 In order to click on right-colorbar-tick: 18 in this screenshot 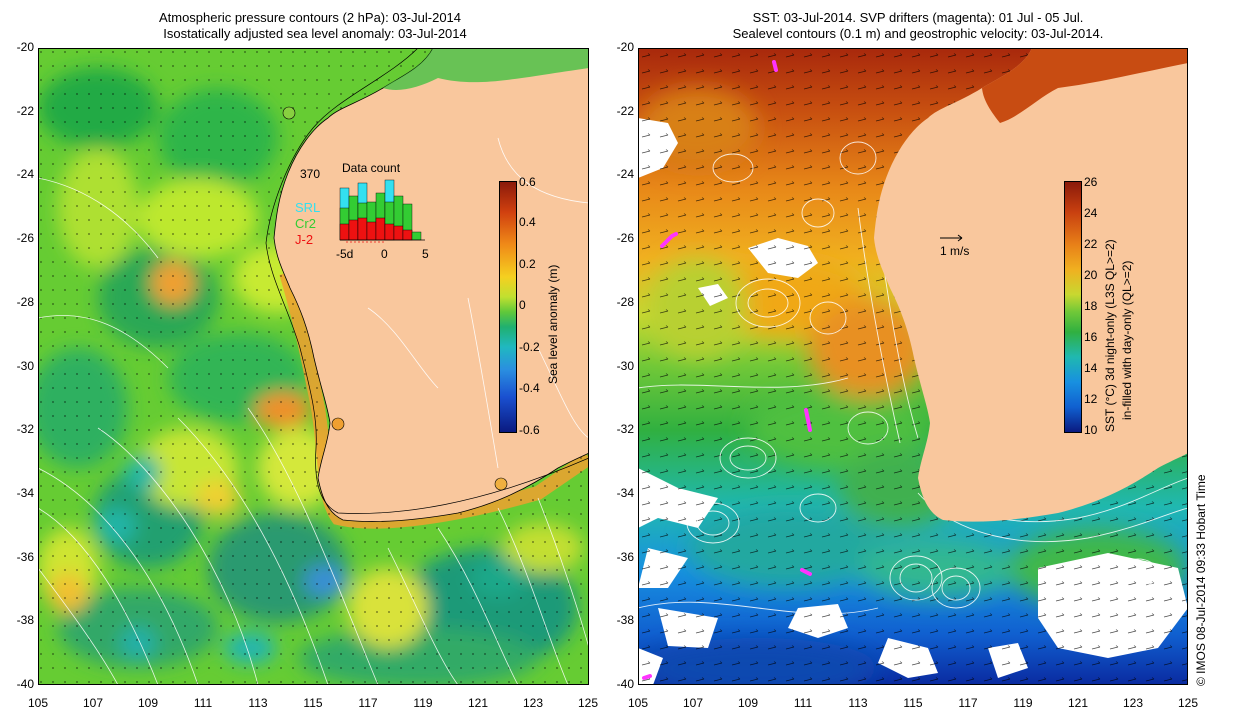, I will do `click(1091, 306)`.